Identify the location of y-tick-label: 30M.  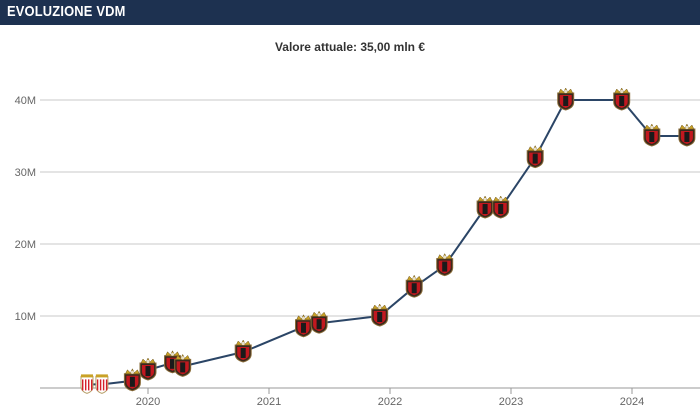
(25, 173).